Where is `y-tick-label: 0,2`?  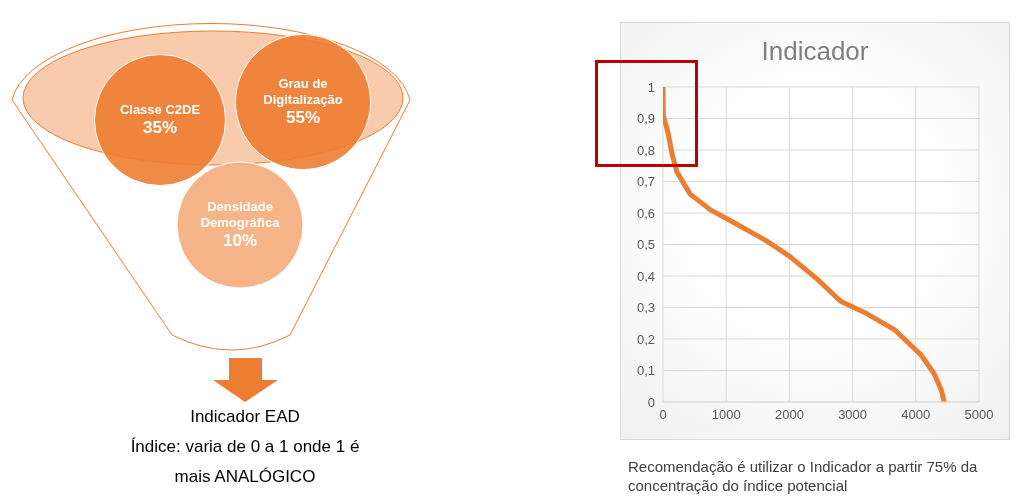 y-tick-label: 0,2 is located at coordinates (645, 339).